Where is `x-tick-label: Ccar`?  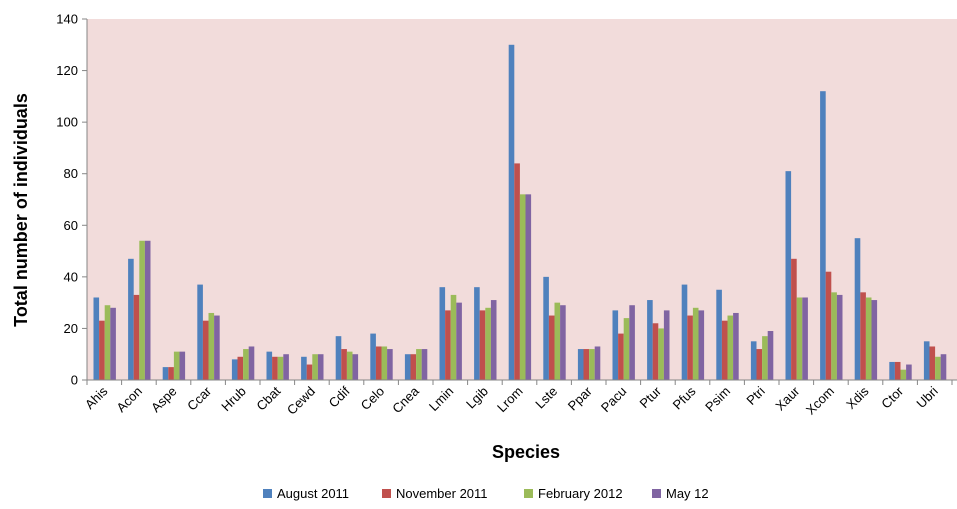
x-tick-label: Ccar is located at coordinates (199, 398).